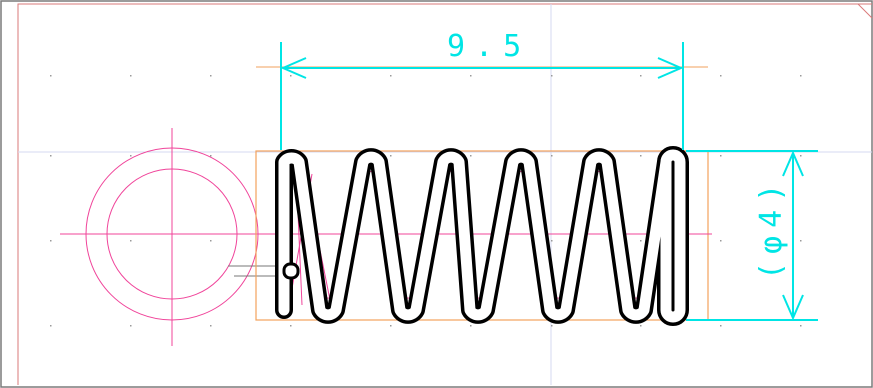 This screenshot has width=873, height=388. What do you see at coordinates (793, 307) in the screenshot?
I see `diameter-arrow-bottom` at bounding box center [793, 307].